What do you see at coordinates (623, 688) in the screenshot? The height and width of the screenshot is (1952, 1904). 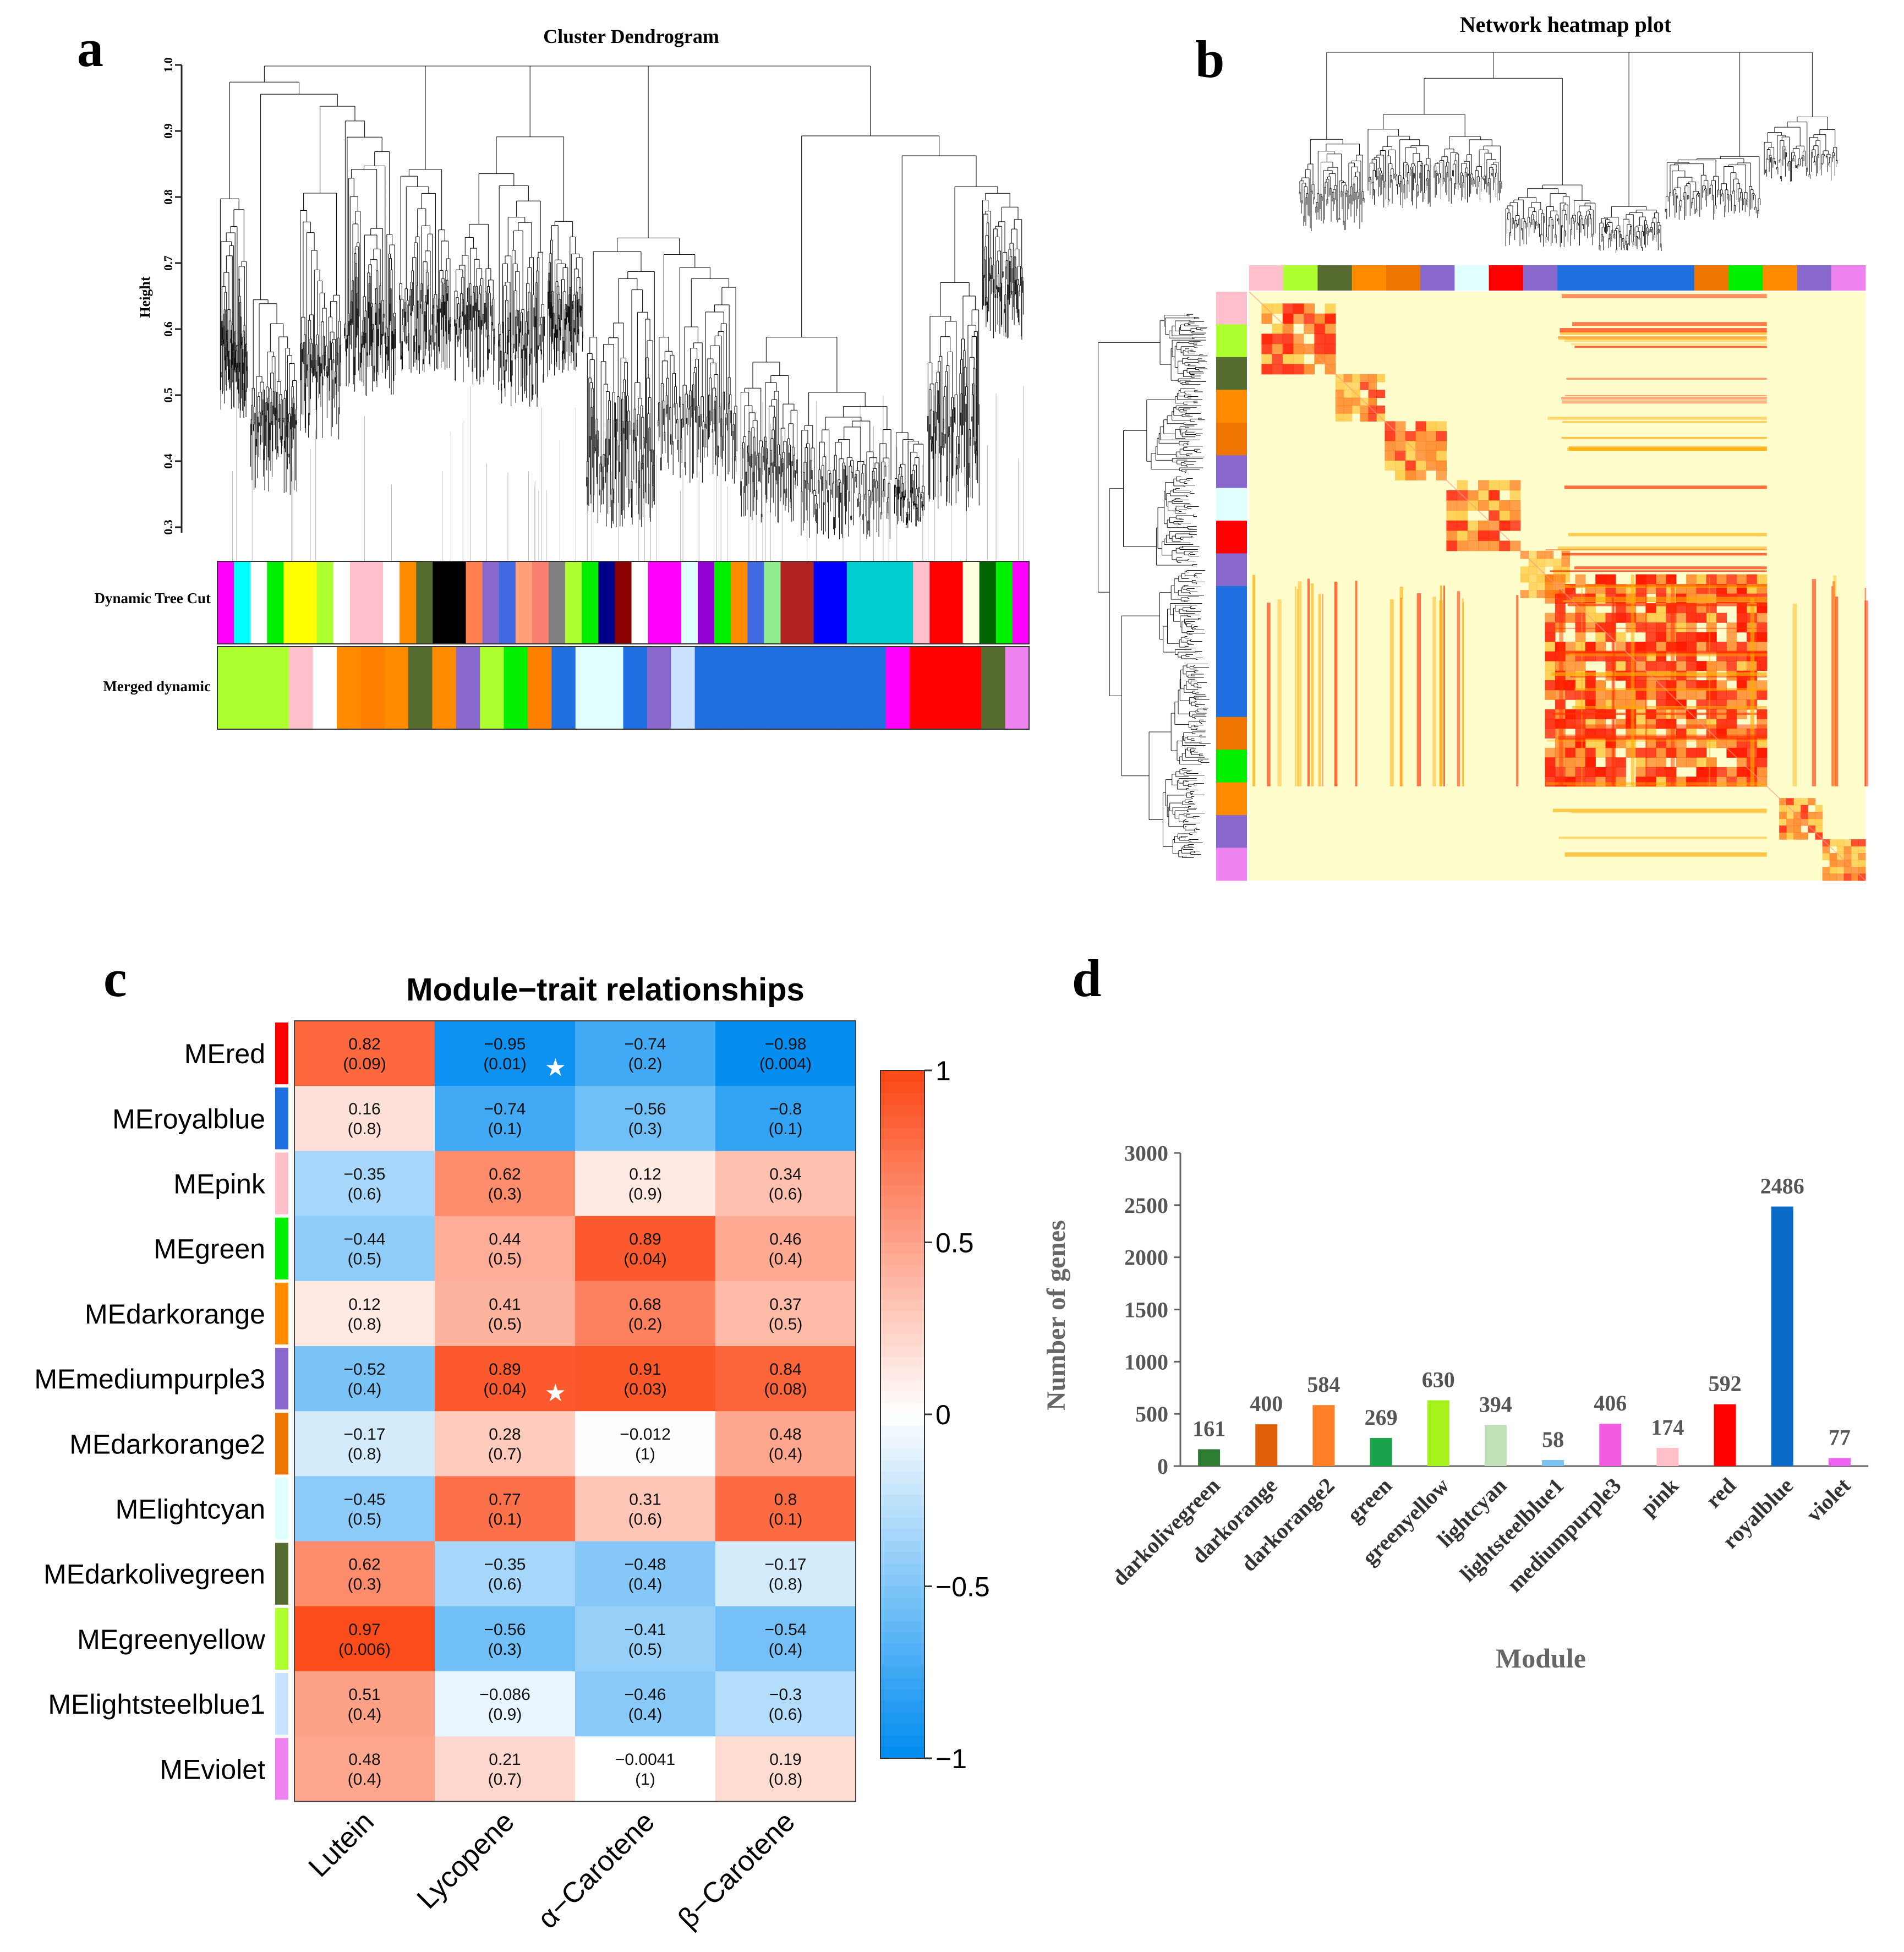 I see `merged-dynamic-colorbar` at bounding box center [623, 688].